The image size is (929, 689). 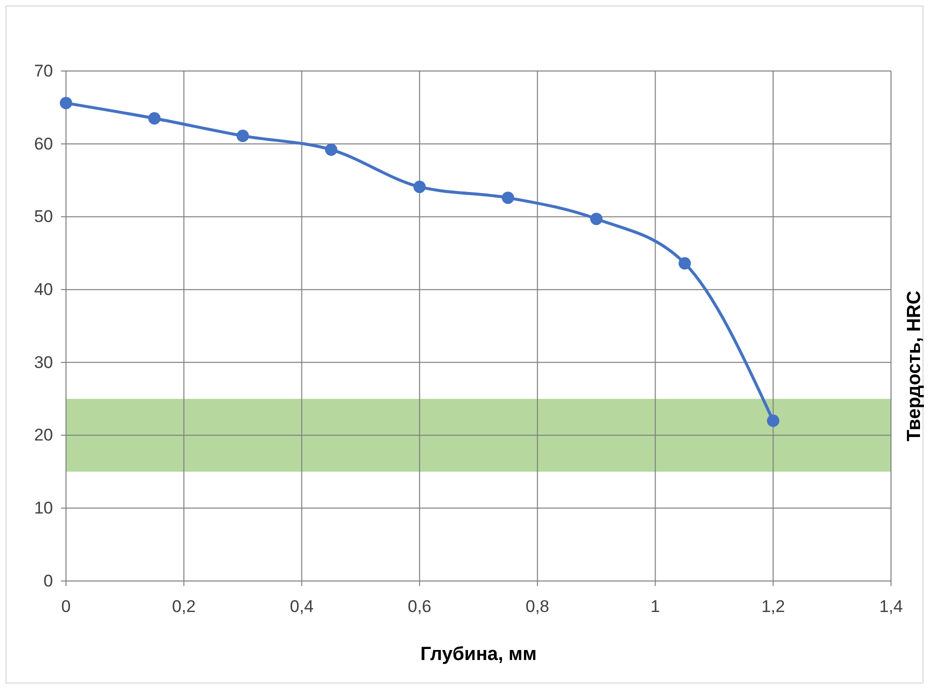 What do you see at coordinates (302, 606) in the screenshot?
I see `x-tick-label: 0,4` at bounding box center [302, 606].